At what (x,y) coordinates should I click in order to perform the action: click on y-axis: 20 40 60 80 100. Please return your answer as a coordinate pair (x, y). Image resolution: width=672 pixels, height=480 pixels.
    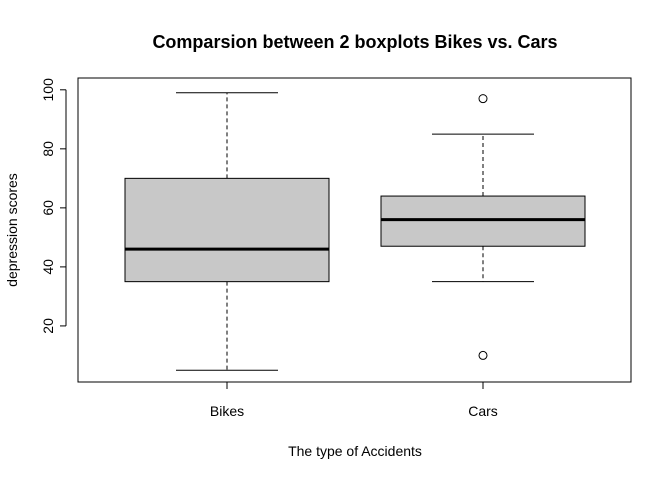
    Looking at the image, I should click on (53, 206).